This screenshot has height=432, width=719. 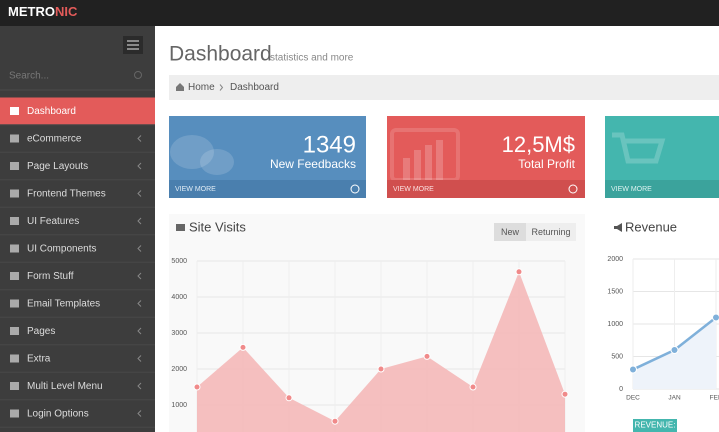 I want to click on stat-card: 12,5M$ Total Profit VIEW MORE, so click(x=486, y=157).